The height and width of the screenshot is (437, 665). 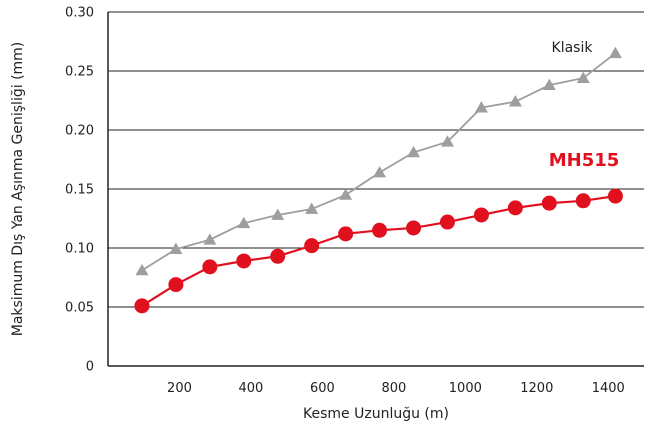 I want to click on y-tick-label: 0, so click(x=90, y=367).